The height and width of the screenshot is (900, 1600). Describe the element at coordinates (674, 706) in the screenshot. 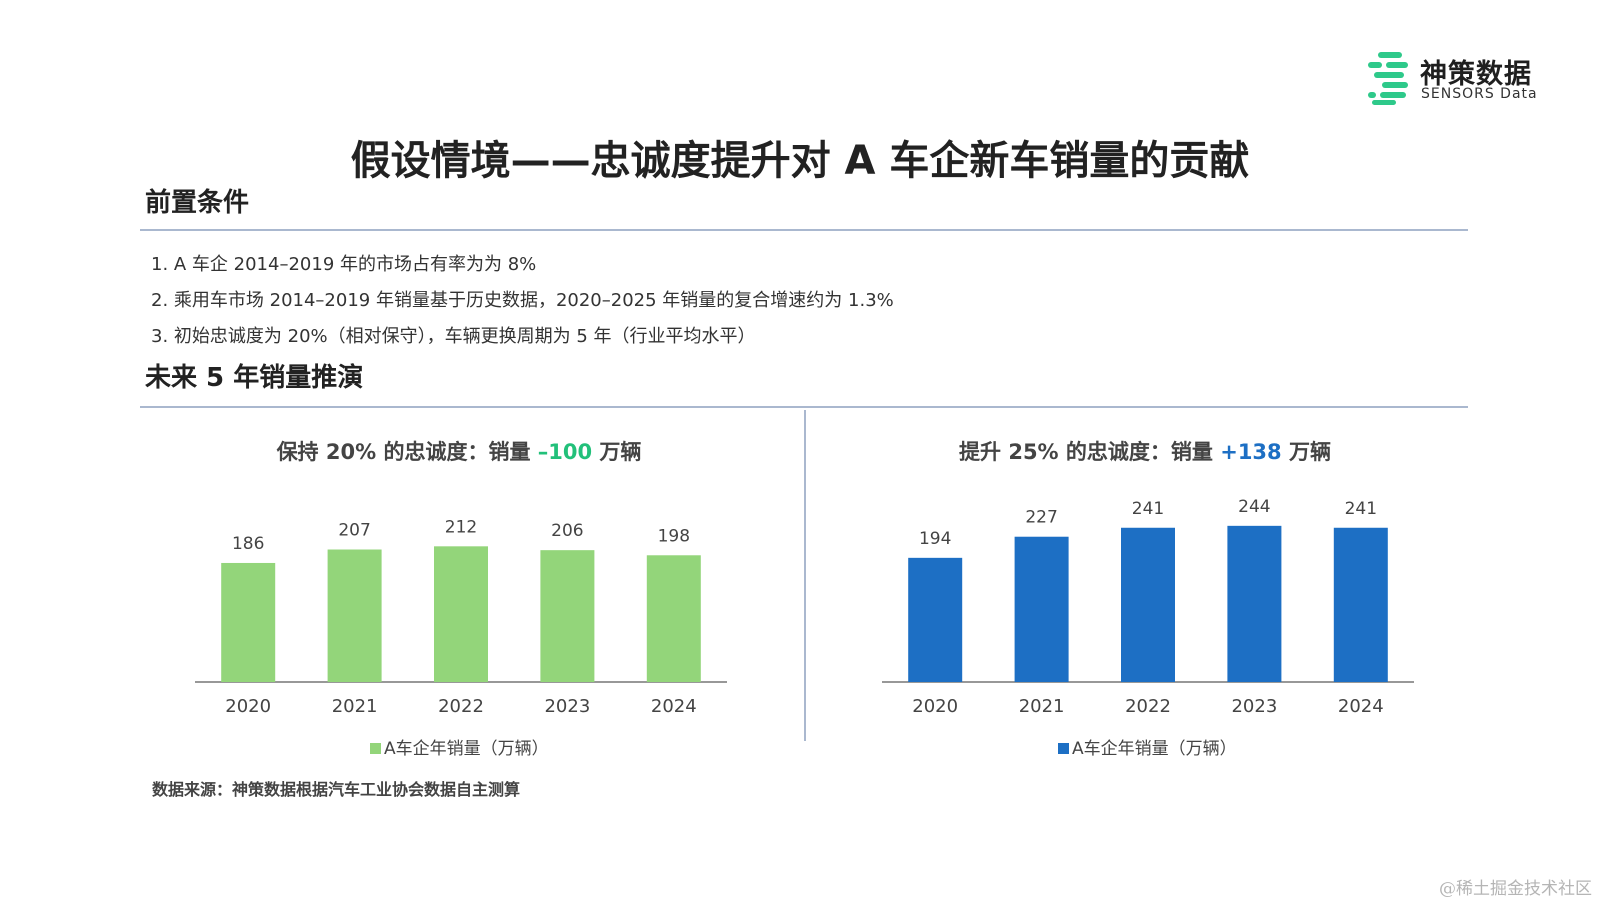

I see `left-chart-tick-label-2024: 2024` at that location.